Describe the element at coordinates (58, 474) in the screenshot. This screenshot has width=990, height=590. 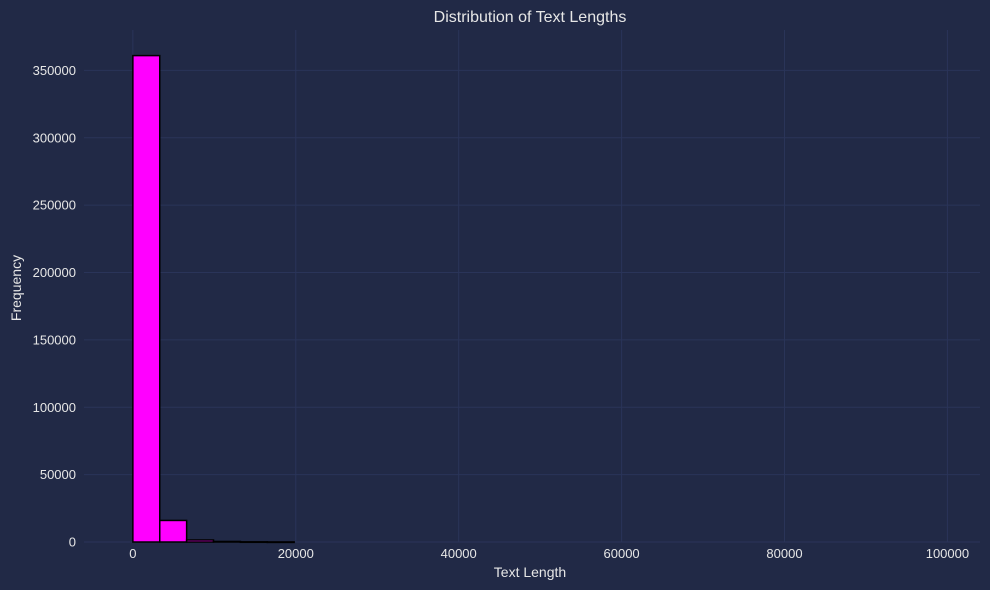
I see `y-tick-label: 50000` at that location.